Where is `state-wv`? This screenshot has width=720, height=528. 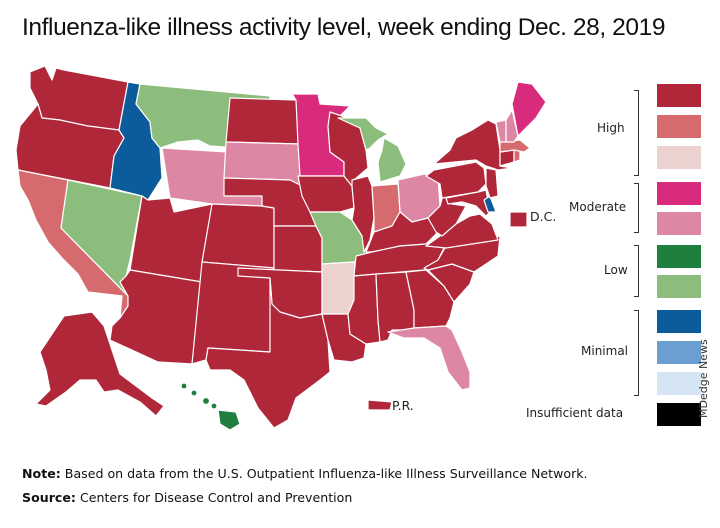
state-wv is located at coordinates (447, 214).